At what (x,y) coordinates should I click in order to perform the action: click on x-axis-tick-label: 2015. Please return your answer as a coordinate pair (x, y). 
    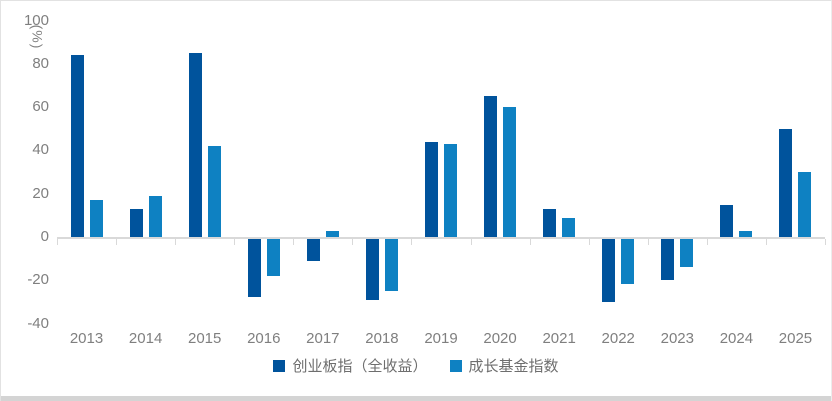
    Looking at the image, I should click on (205, 338).